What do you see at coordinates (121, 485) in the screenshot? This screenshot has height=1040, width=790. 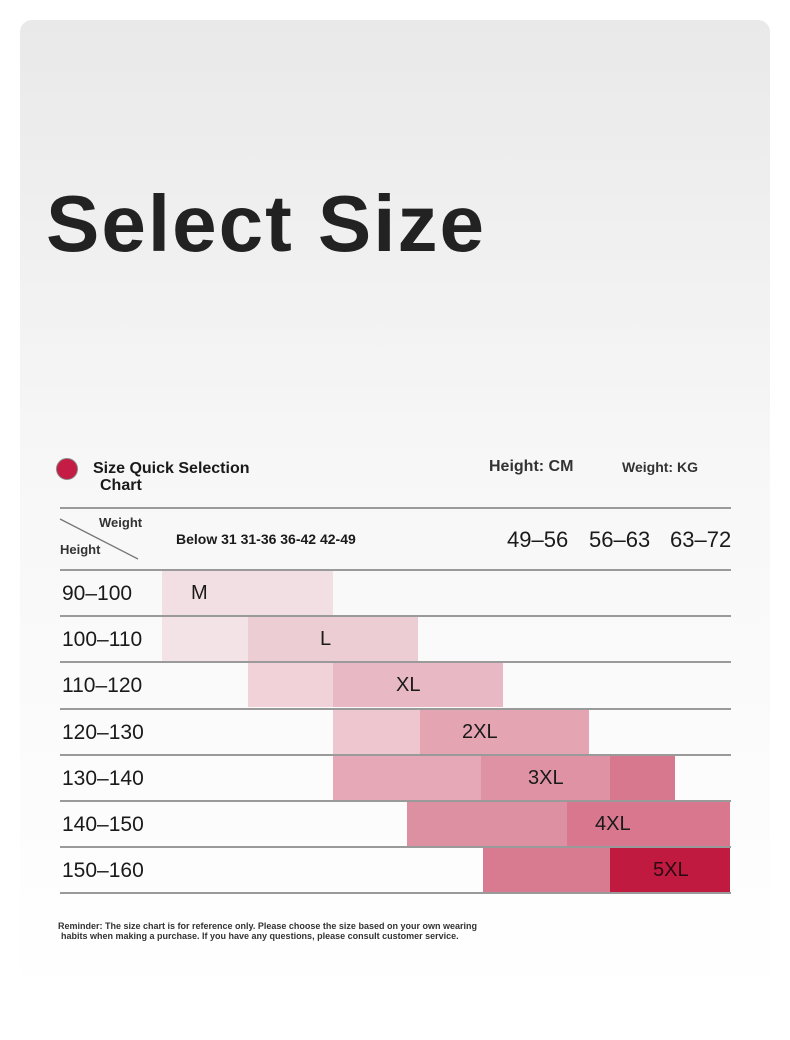 I see `section-title: Chart` at bounding box center [121, 485].